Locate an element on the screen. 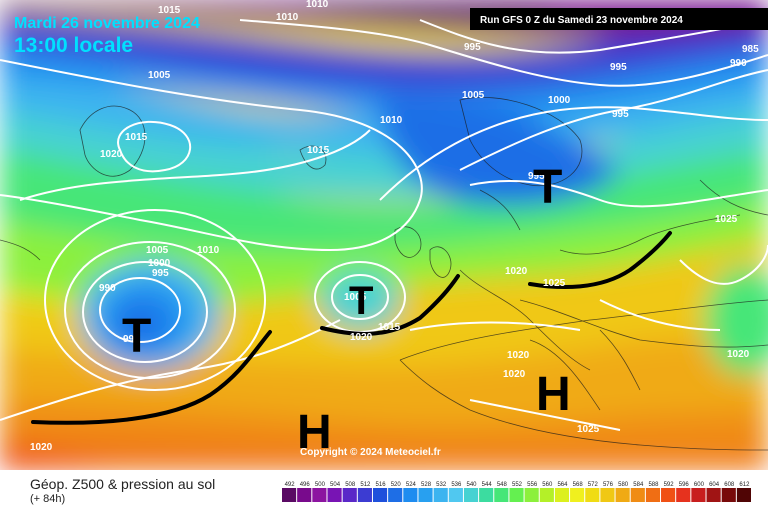 The image size is (768, 512). scale-tick-label: 564 is located at coordinates (562, 485).